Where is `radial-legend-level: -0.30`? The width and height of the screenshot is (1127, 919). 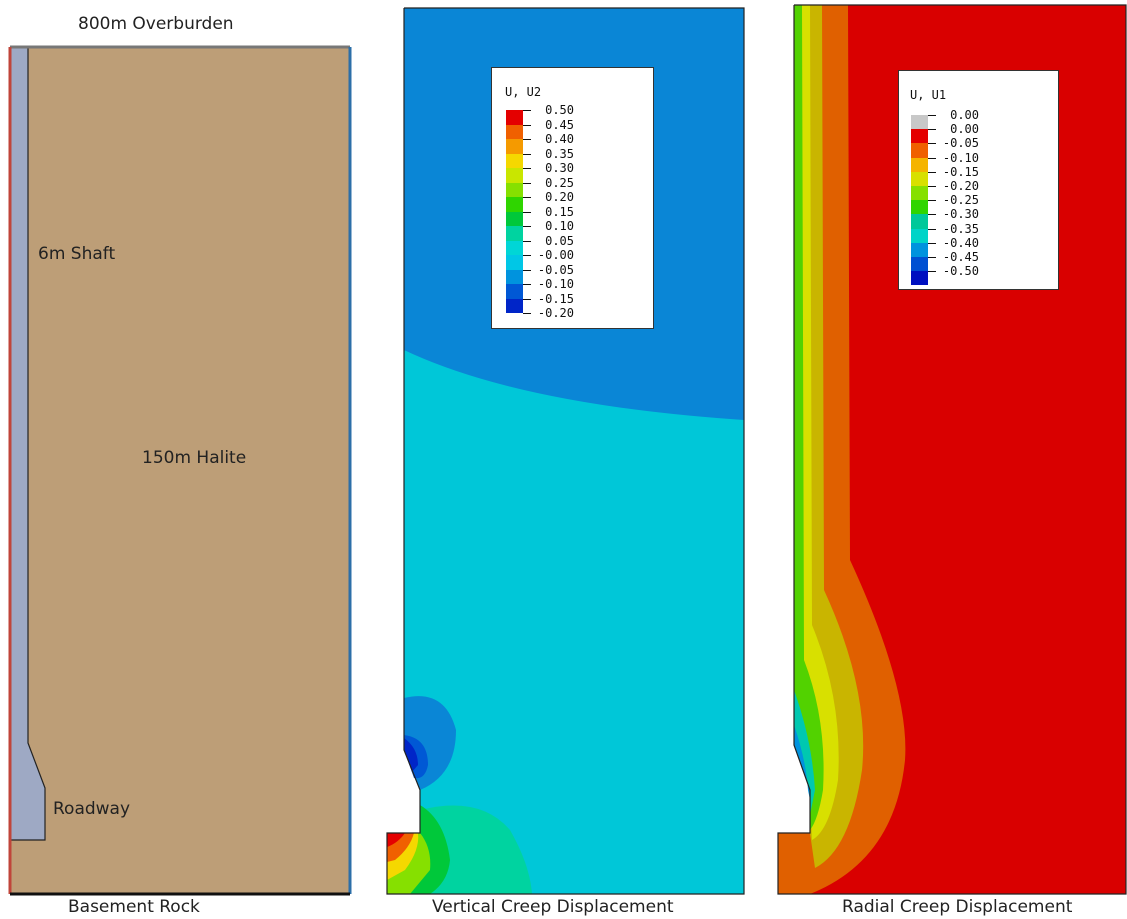
radial-legend-level: -0.30 is located at coordinates (960, 214).